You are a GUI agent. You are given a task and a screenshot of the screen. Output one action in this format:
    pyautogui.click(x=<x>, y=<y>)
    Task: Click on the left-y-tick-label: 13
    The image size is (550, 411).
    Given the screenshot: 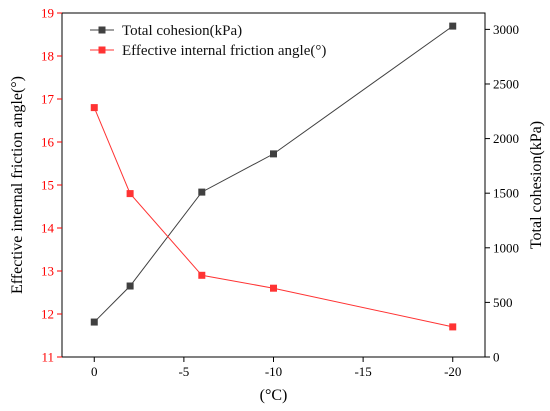 What is the action you would take?
    pyautogui.click(x=47, y=271)
    